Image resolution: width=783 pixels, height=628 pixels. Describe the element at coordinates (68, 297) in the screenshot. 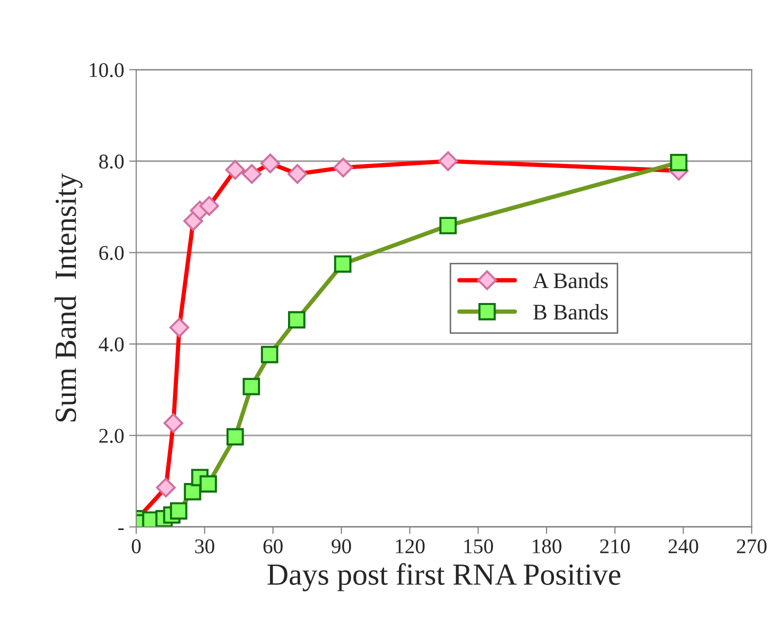

I see `y-axis-title: Sum Band Intensity` at that location.